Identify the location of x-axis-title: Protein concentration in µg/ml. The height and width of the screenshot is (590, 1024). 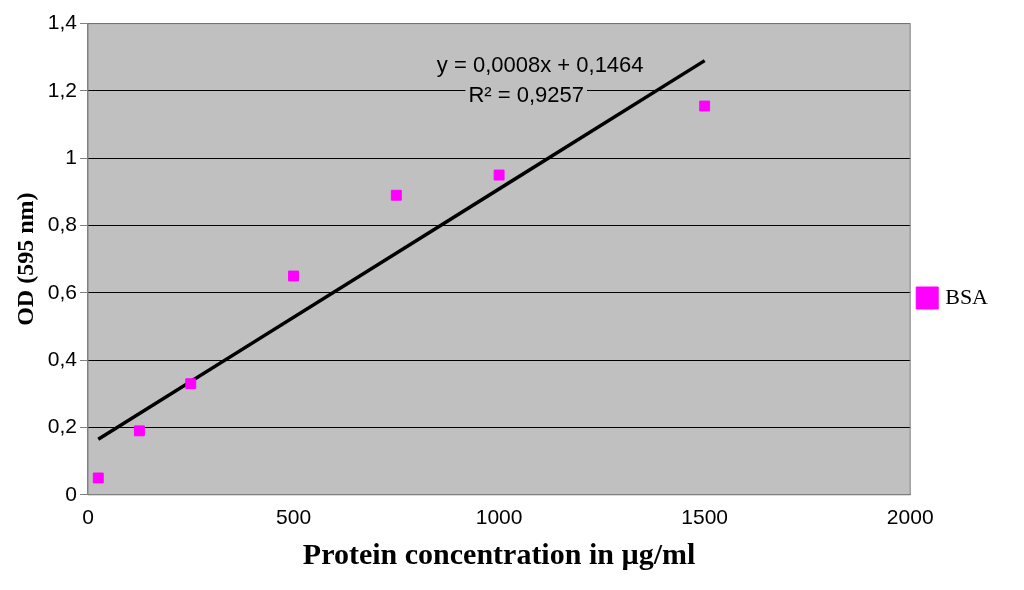
(499, 553).